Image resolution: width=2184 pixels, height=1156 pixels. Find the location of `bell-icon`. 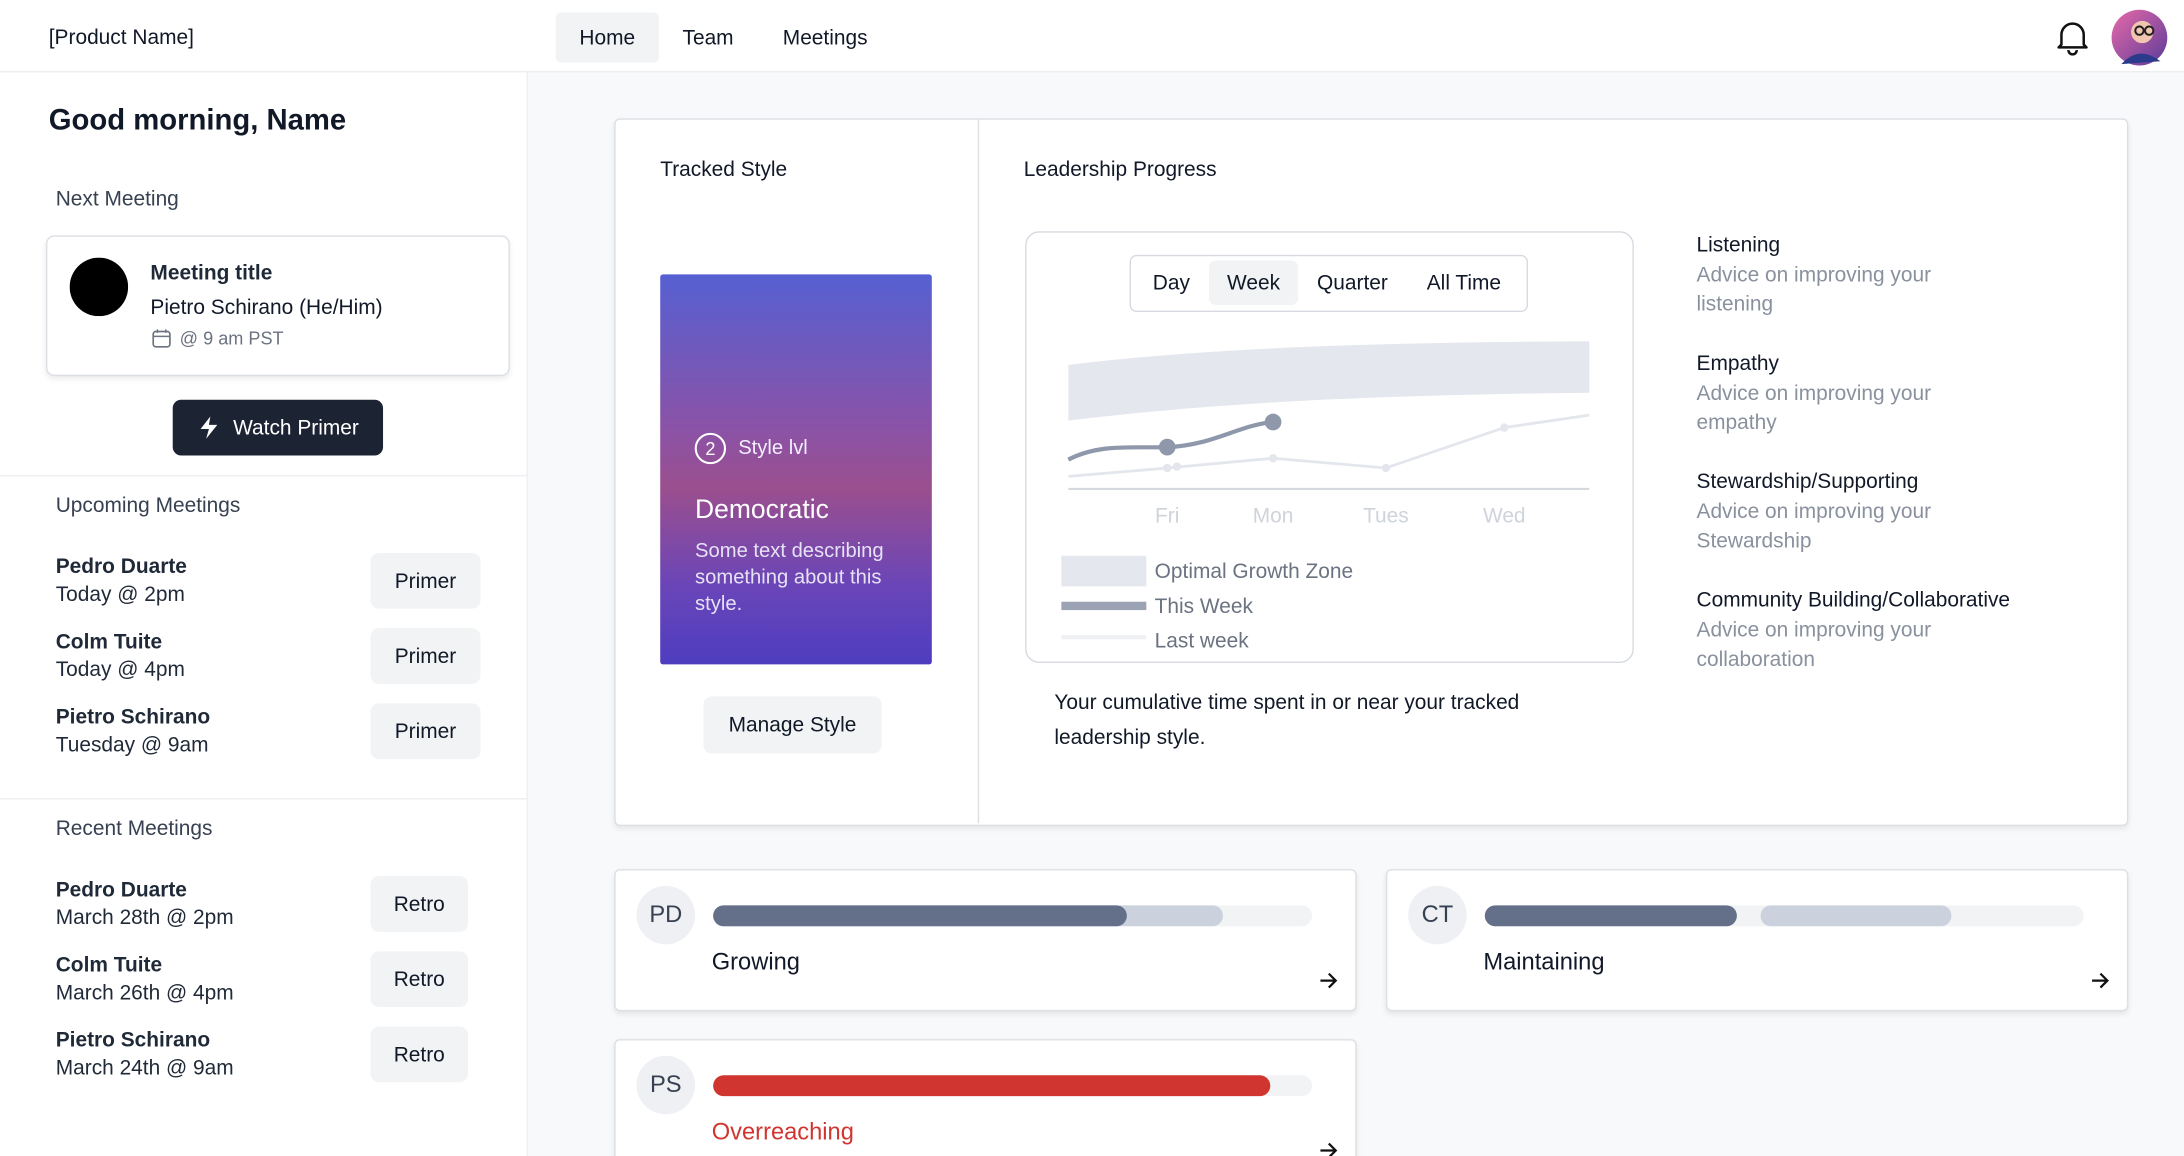

bell-icon is located at coordinates (2072, 38).